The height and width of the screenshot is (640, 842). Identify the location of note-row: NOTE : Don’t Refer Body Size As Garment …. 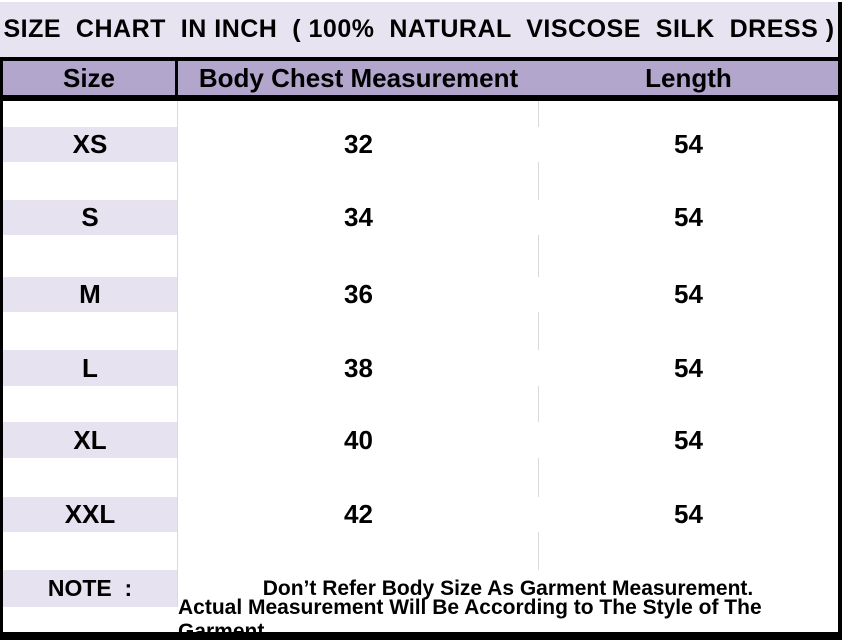
(420, 588).